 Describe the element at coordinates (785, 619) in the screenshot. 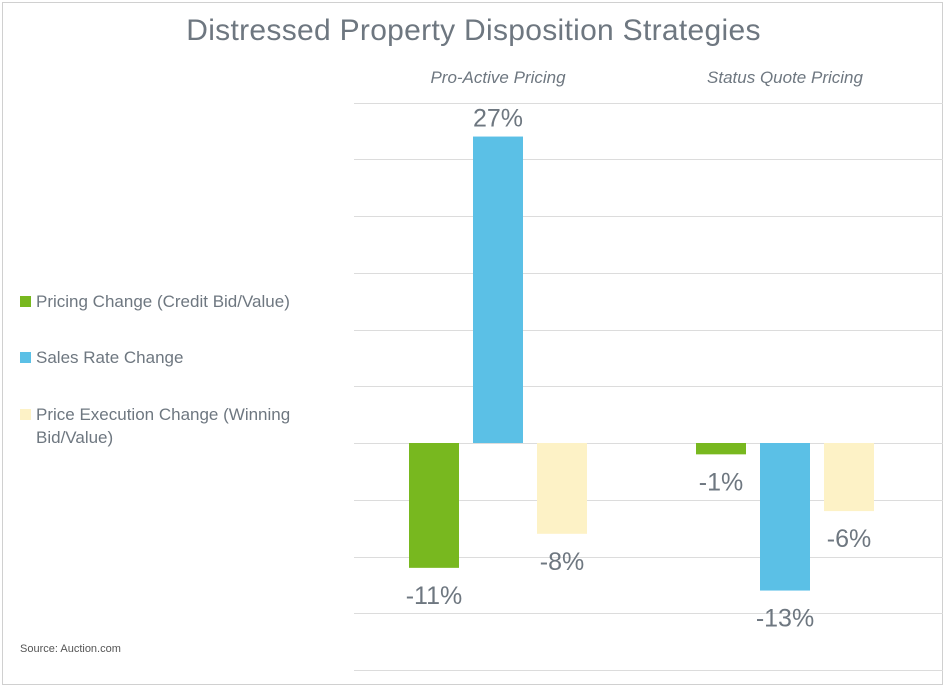

I see `data-label: -13%` at that location.